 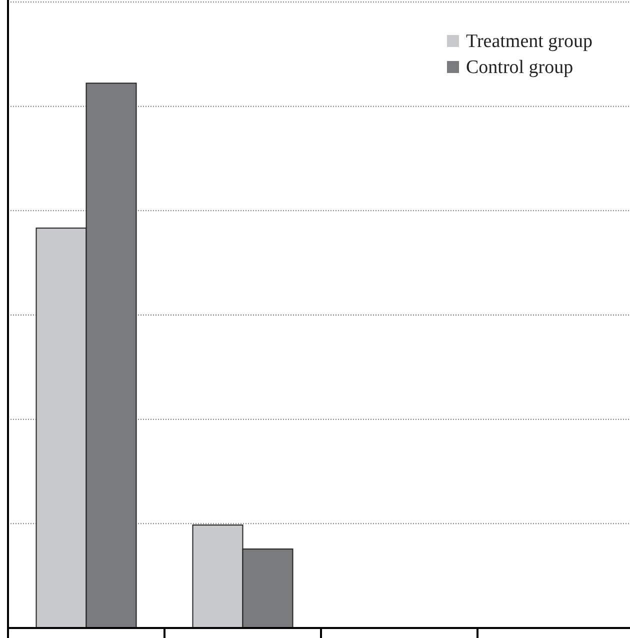 What do you see at coordinates (520, 67) in the screenshot?
I see `legend-label: Control group` at bounding box center [520, 67].